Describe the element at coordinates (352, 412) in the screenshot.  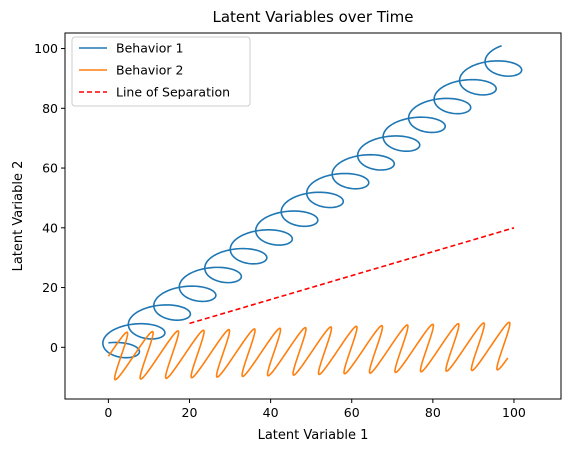
I see `x-tick-label: 60` at that location.